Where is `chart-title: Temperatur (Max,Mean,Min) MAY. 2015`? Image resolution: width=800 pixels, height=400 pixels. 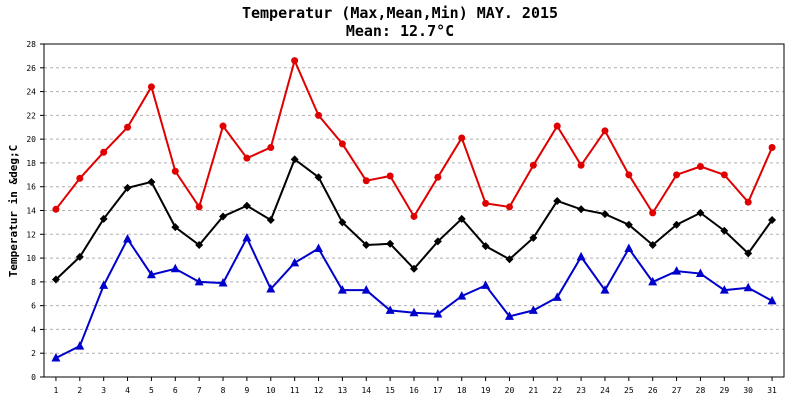 chart-title: Temperatur (Max,Mean,Min) MAY. 2015 is located at coordinates (400, 13).